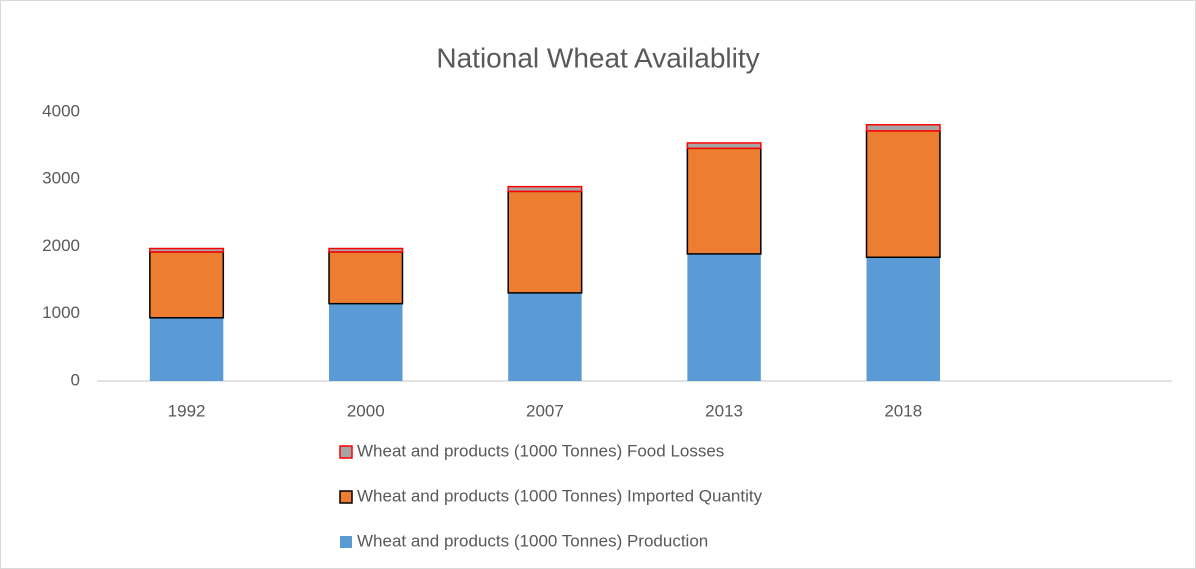  I want to click on y-tick-label: 4000, so click(61, 110).